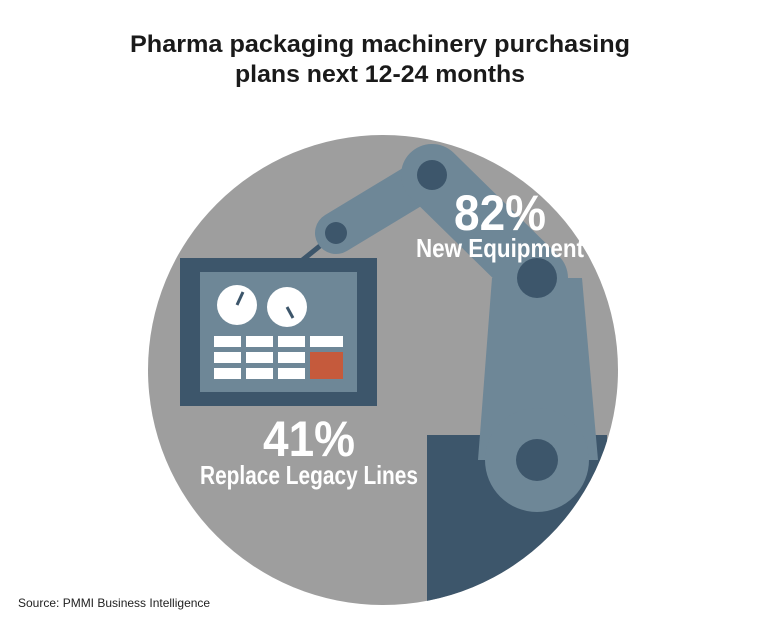 This screenshot has height=625, width=766. Describe the element at coordinates (309, 439) in the screenshot. I see `stat-value: 41%` at that location.